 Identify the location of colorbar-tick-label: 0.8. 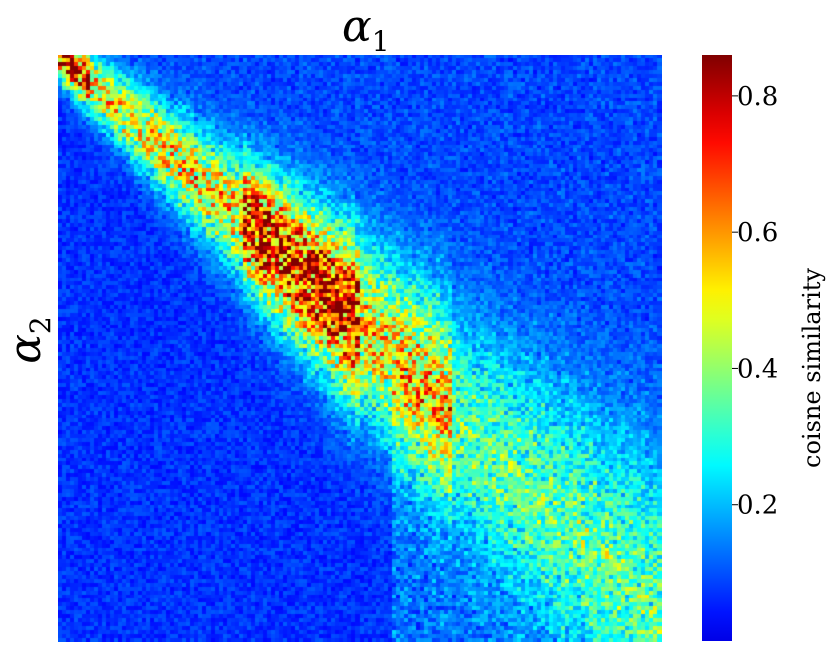
(757, 97).